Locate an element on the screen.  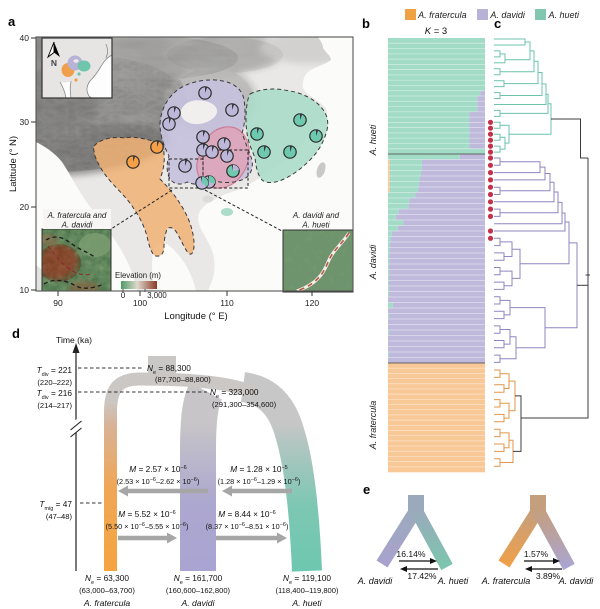
svg-text: 3.89% is located at coordinates (548, 576).